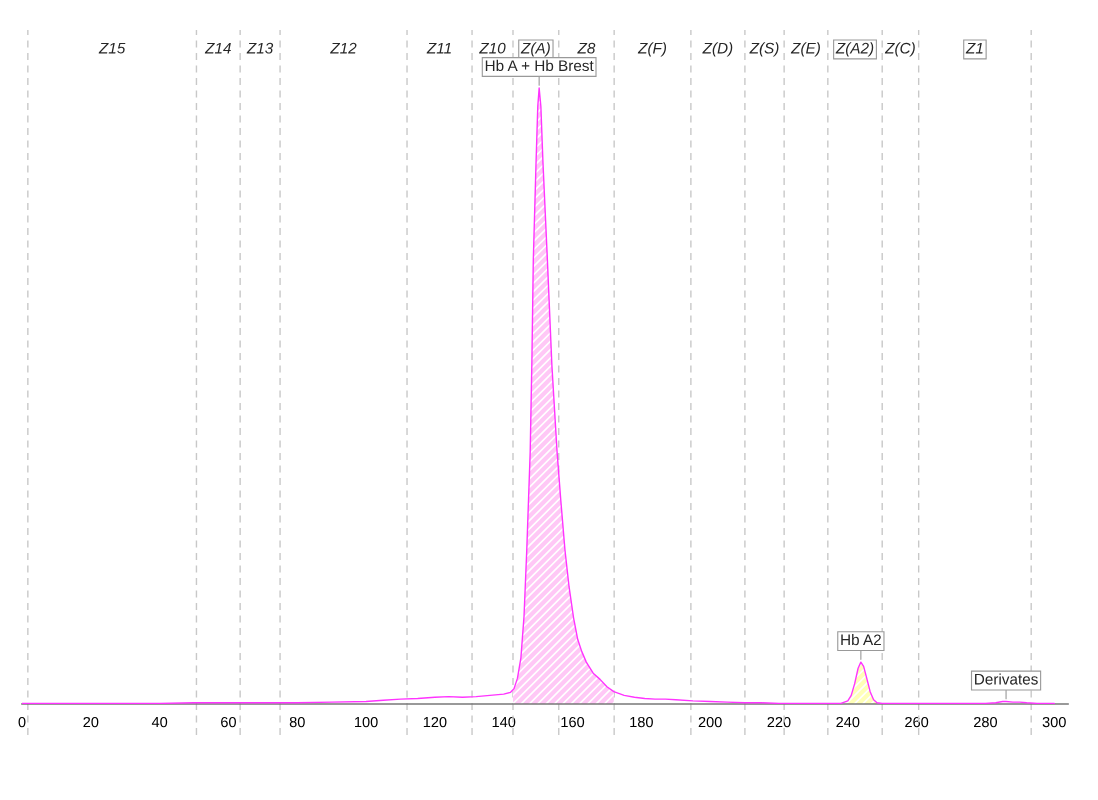  What do you see at coordinates (535, 49) in the screenshot?
I see `text: Z(A)` at bounding box center [535, 49].